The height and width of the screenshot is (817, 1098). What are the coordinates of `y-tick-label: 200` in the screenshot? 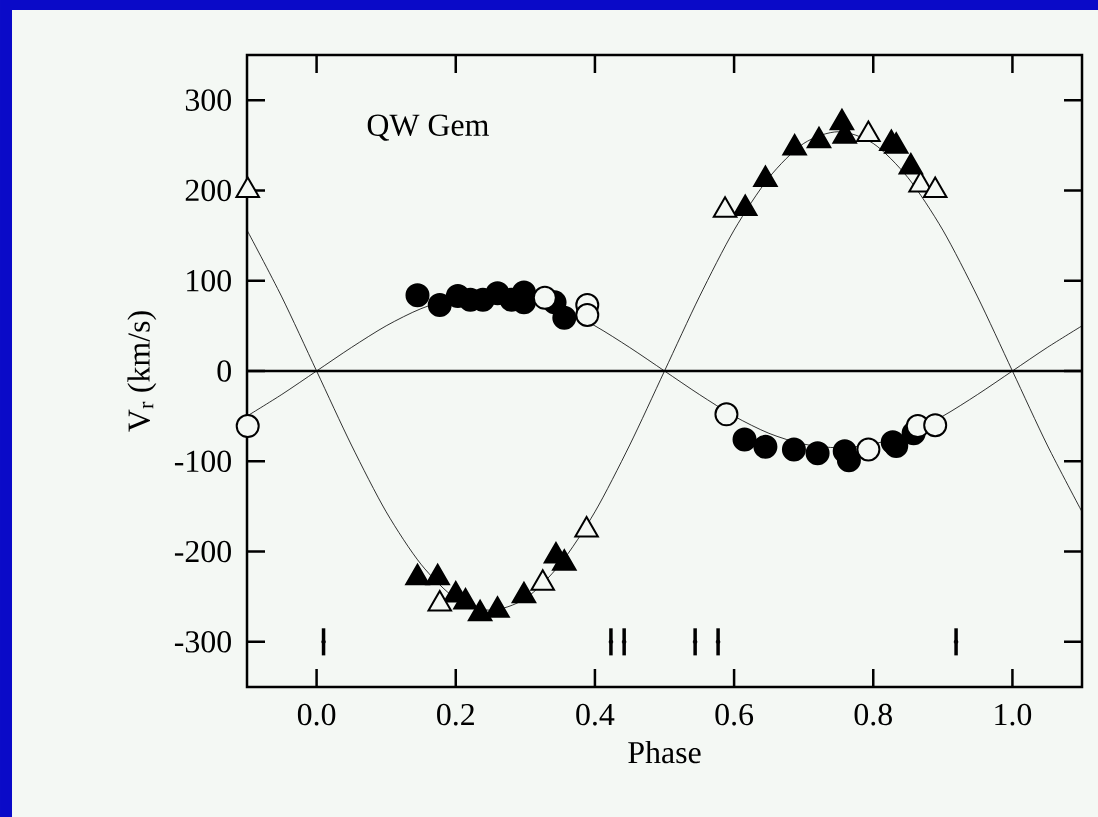 It's located at (208, 190).